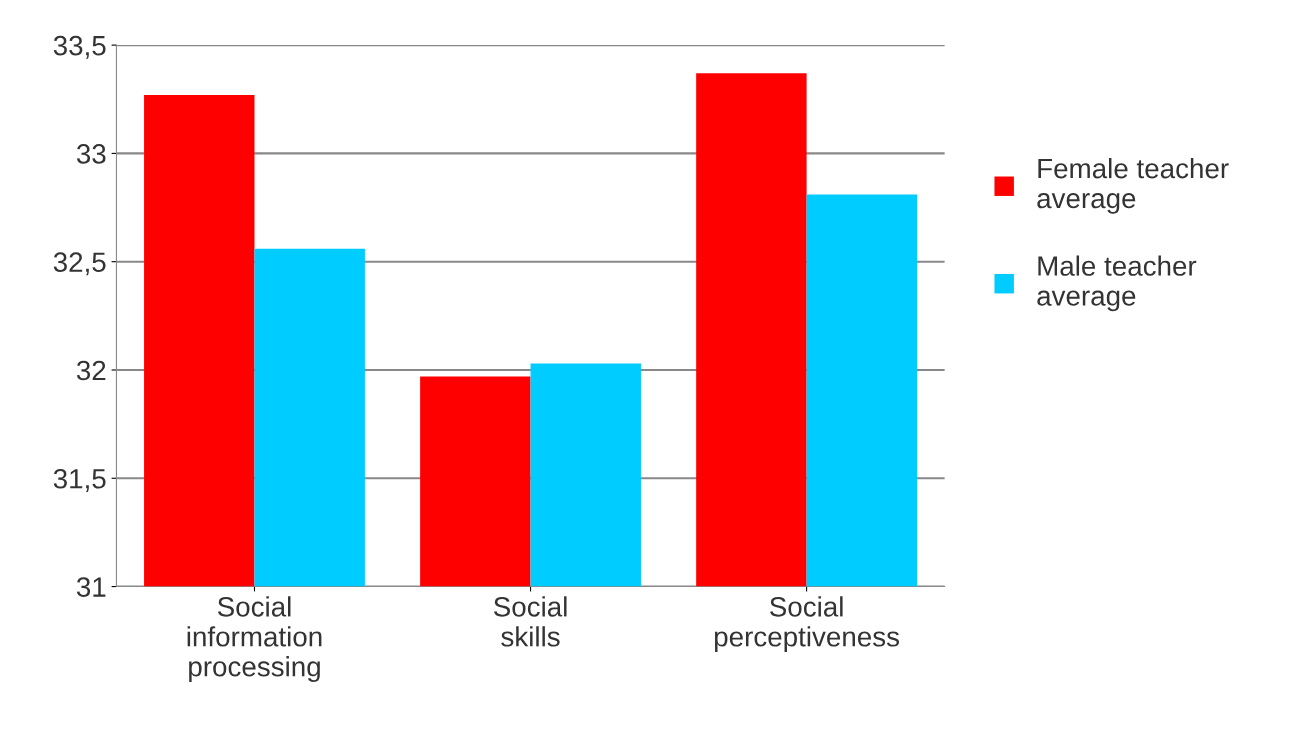 The image size is (1294, 752). Describe the element at coordinates (254, 639) in the screenshot. I see `x-tick-label: Social information processing` at that location.